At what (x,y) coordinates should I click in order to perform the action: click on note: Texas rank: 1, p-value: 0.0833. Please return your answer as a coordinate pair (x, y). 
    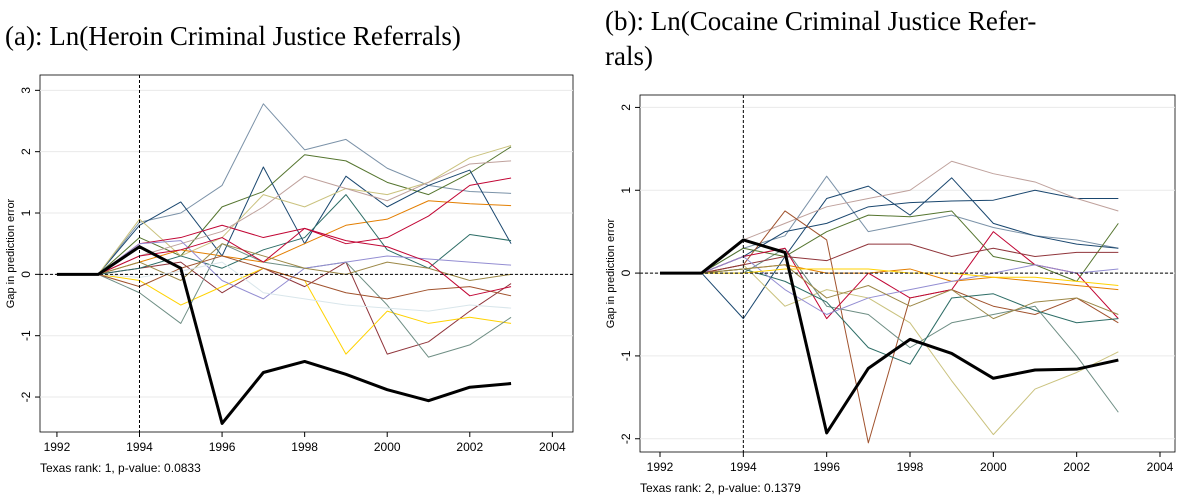
    Looking at the image, I should click on (120, 468).